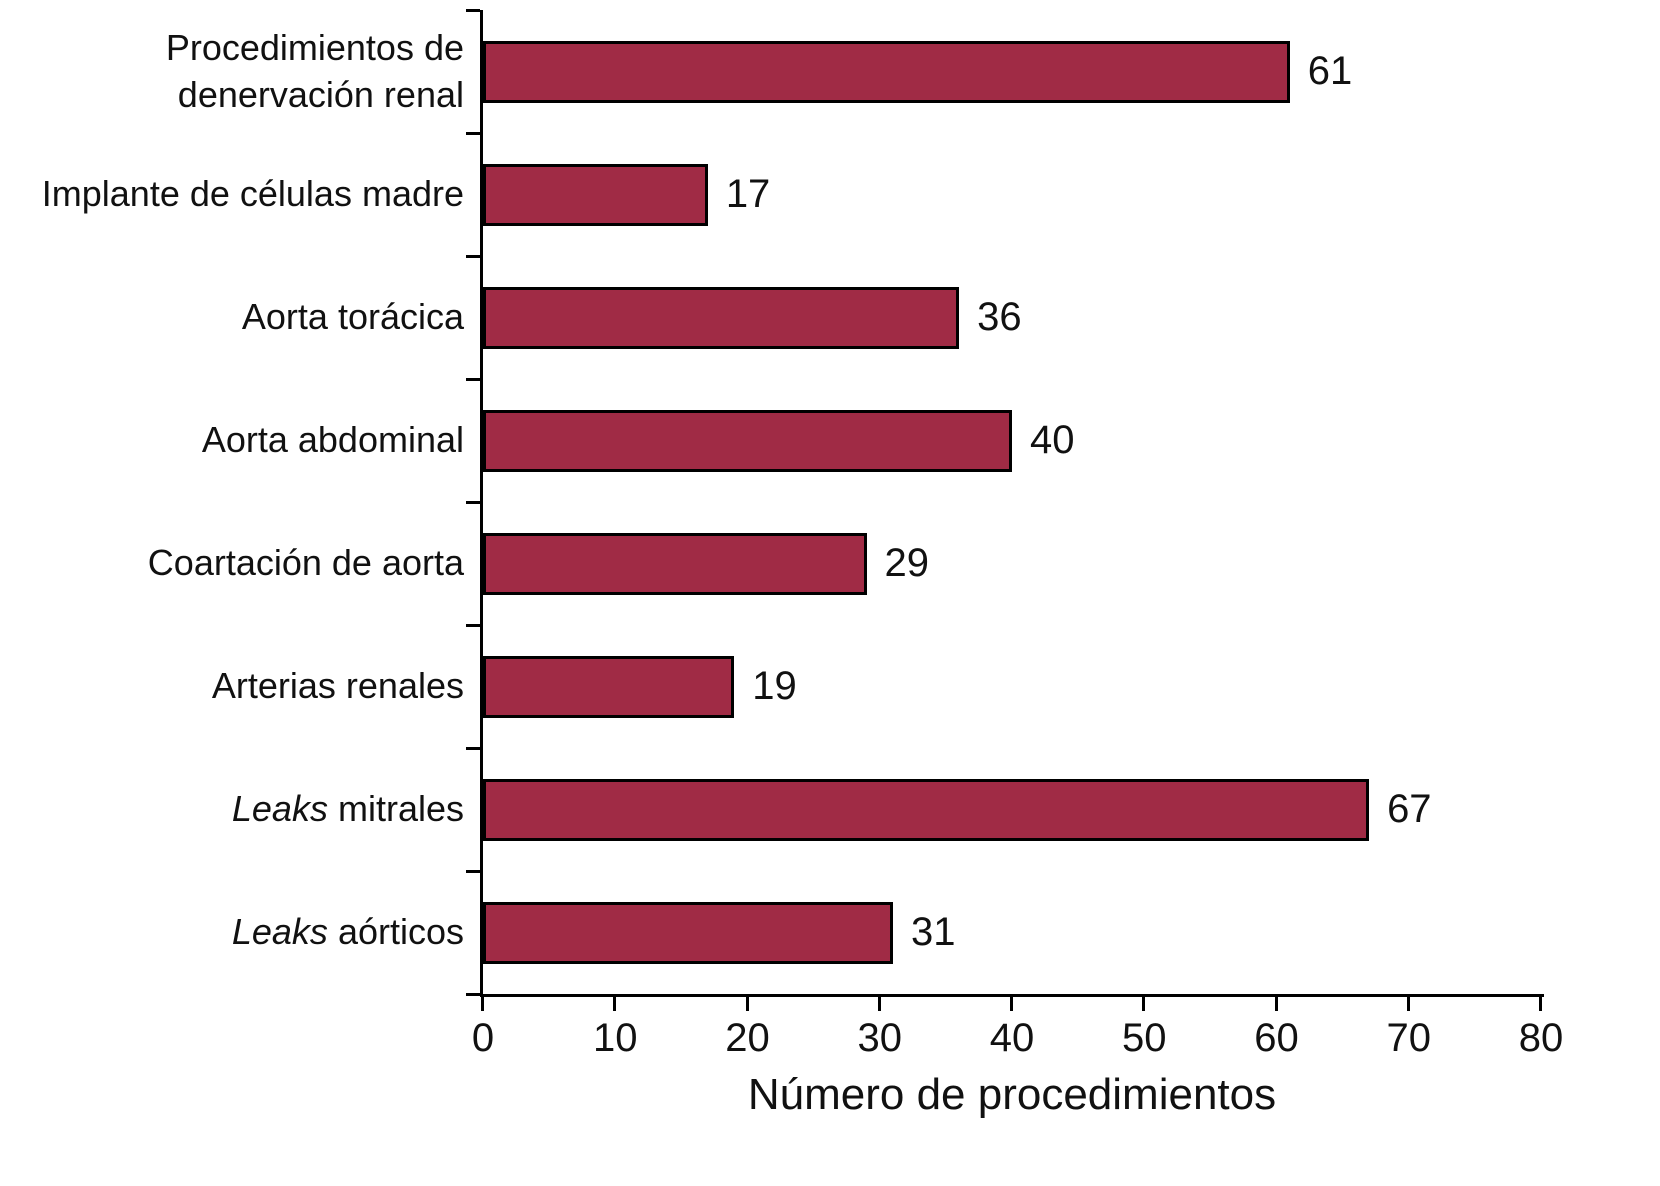 Image resolution: width=1660 pixels, height=1186 pixels. I want to click on x-axis-tick-label: 20, so click(747, 1038).